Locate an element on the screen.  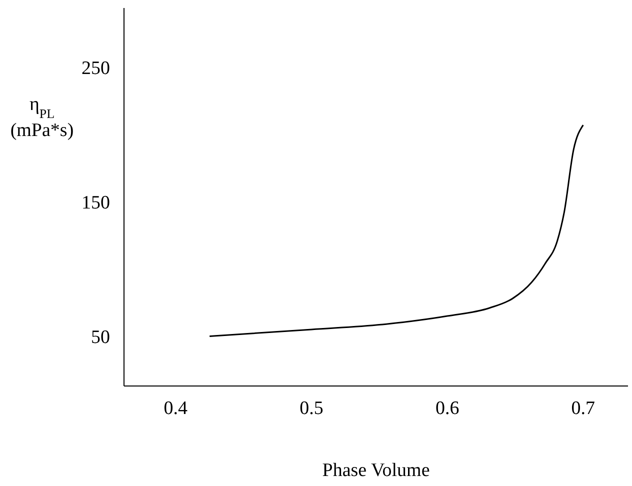
y-tick-label: 250 is located at coordinates (96, 69).